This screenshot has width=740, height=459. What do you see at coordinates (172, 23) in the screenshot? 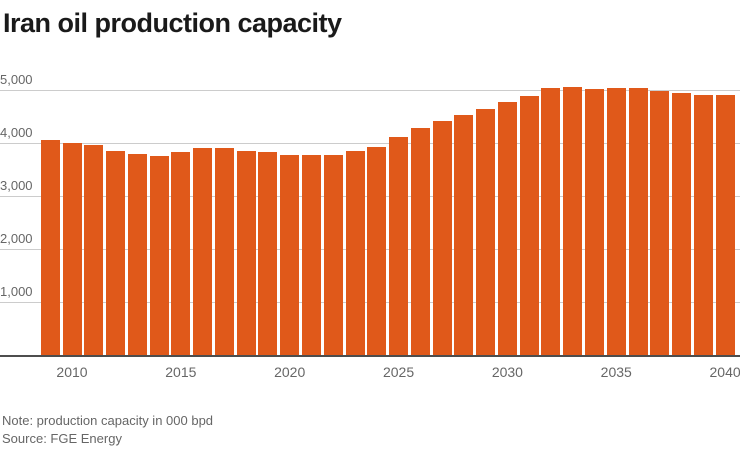
I see `chart-title: Iran oil production capacity` at bounding box center [172, 23].